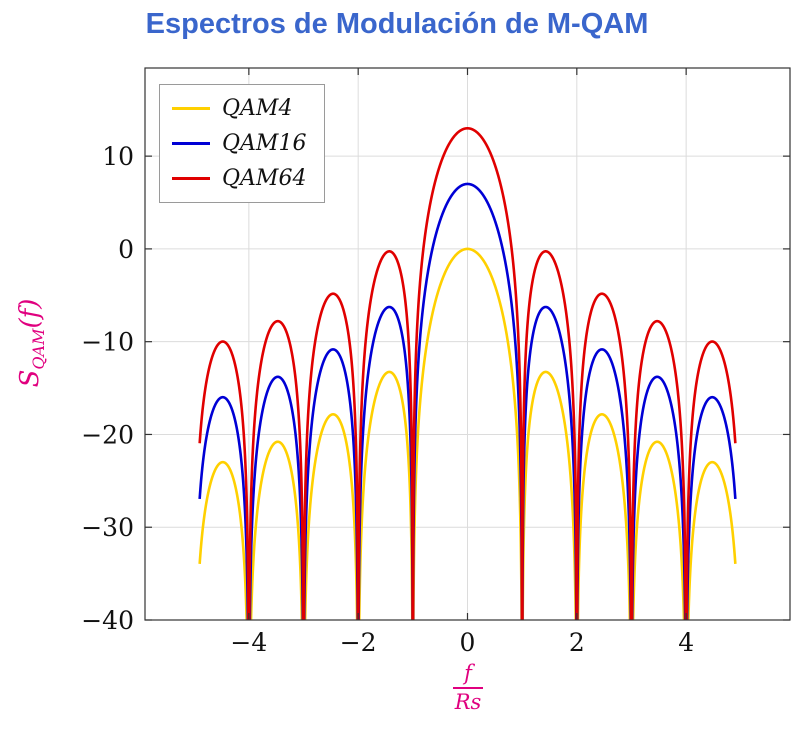  What do you see at coordinates (39, 349) in the screenshot?
I see `y-label-subscript: QAM` at bounding box center [39, 349].